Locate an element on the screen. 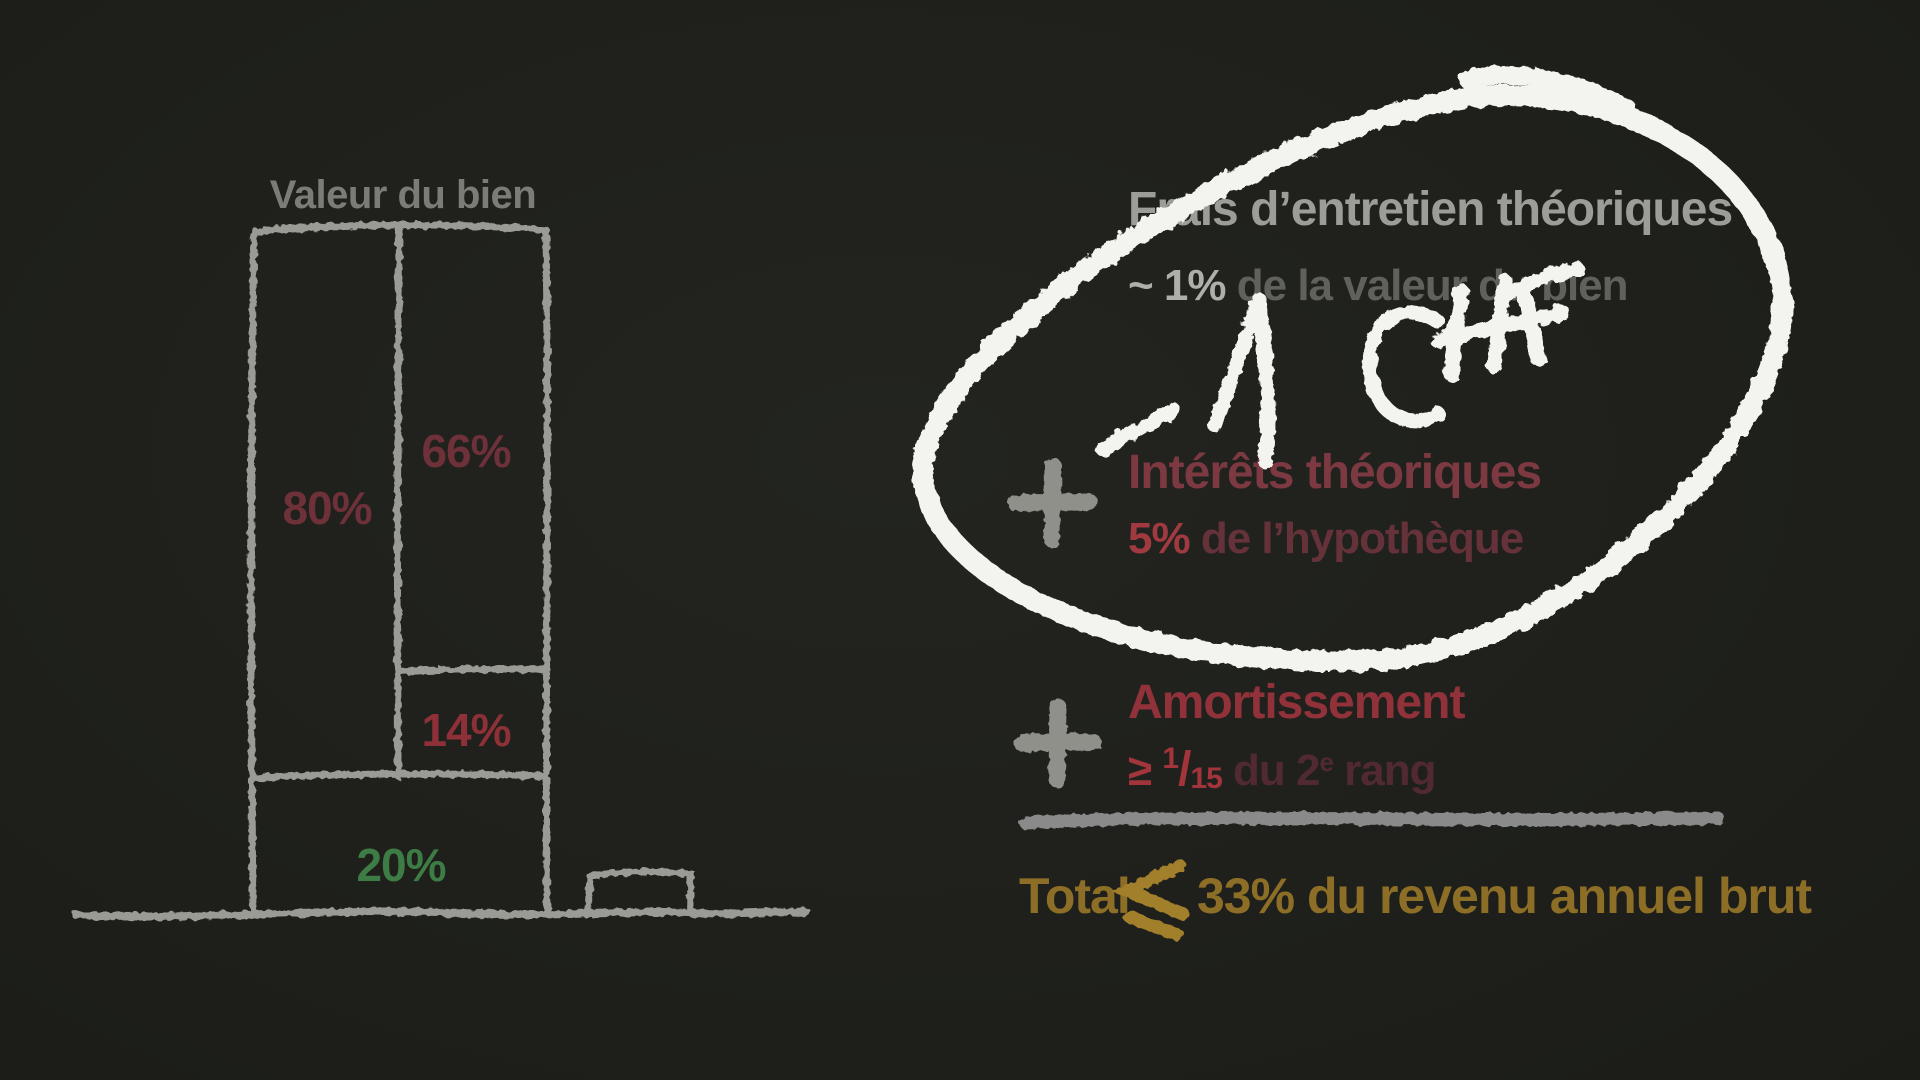  stroke-letter-f is located at coordinates (1540, 318).